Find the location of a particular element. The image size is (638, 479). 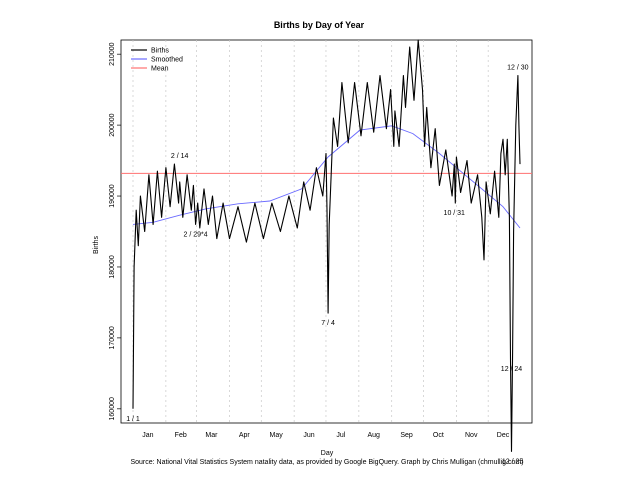

annotation-label: 12 / 24 is located at coordinates (512, 369).